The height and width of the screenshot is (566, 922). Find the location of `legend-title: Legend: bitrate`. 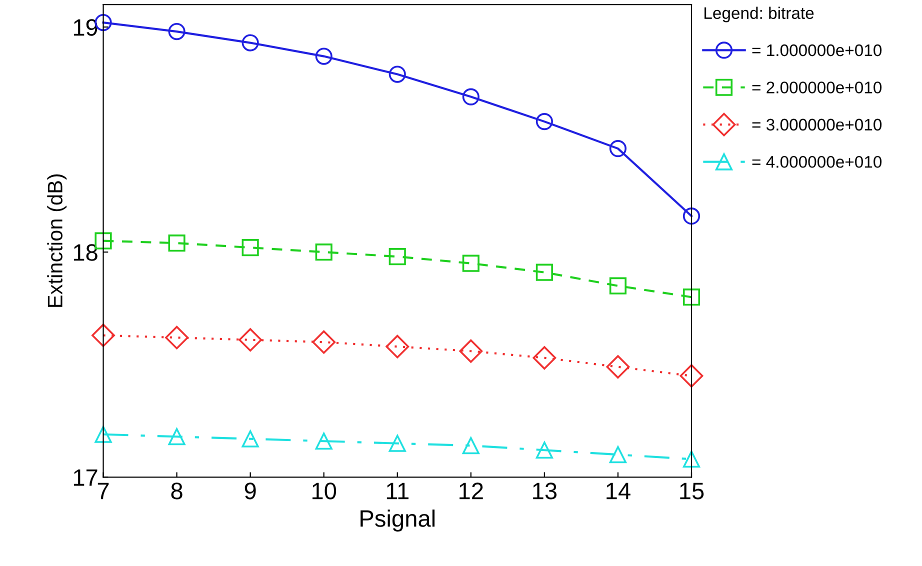

legend-title: Legend: bitrate is located at coordinates (759, 14).